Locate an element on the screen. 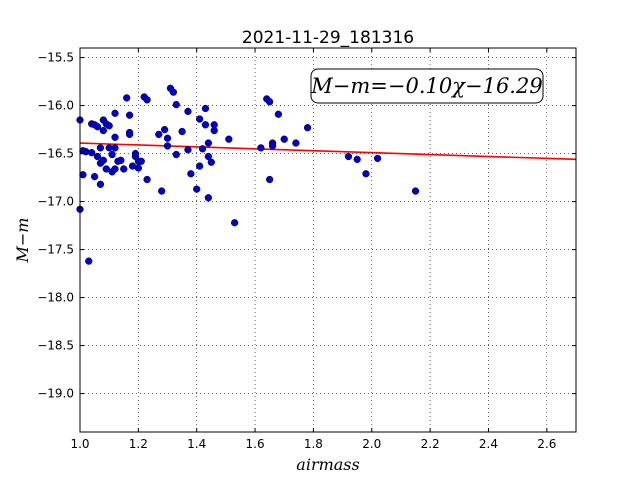 The height and width of the screenshot is (480, 640). annotation-box is located at coordinates (427, 86).